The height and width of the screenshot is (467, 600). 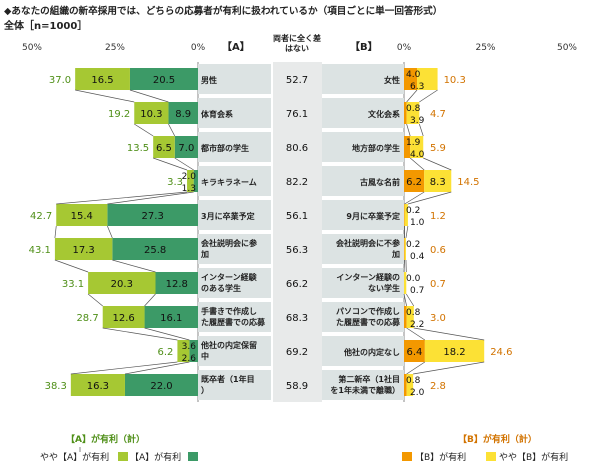 What do you see at coordinates (166, 352) in the screenshot?
I see `a-total-label: 6.2` at bounding box center [166, 352].